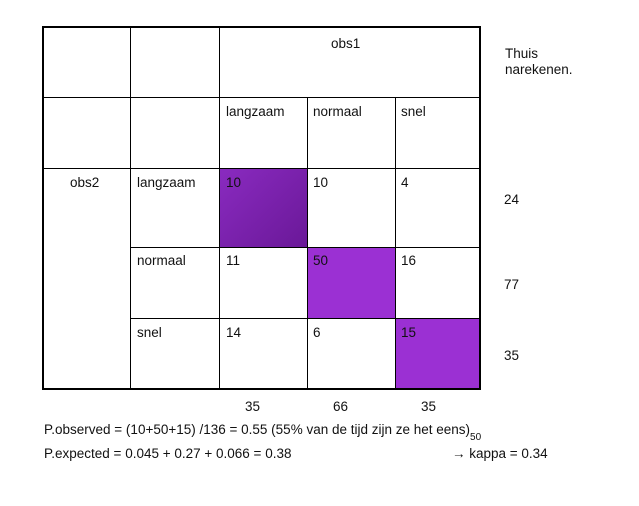 The image size is (639, 506). What do you see at coordinates (522, 53) in the screenshot?
I see `side-note-line1: Thuis` at bounding box center [522, 53].